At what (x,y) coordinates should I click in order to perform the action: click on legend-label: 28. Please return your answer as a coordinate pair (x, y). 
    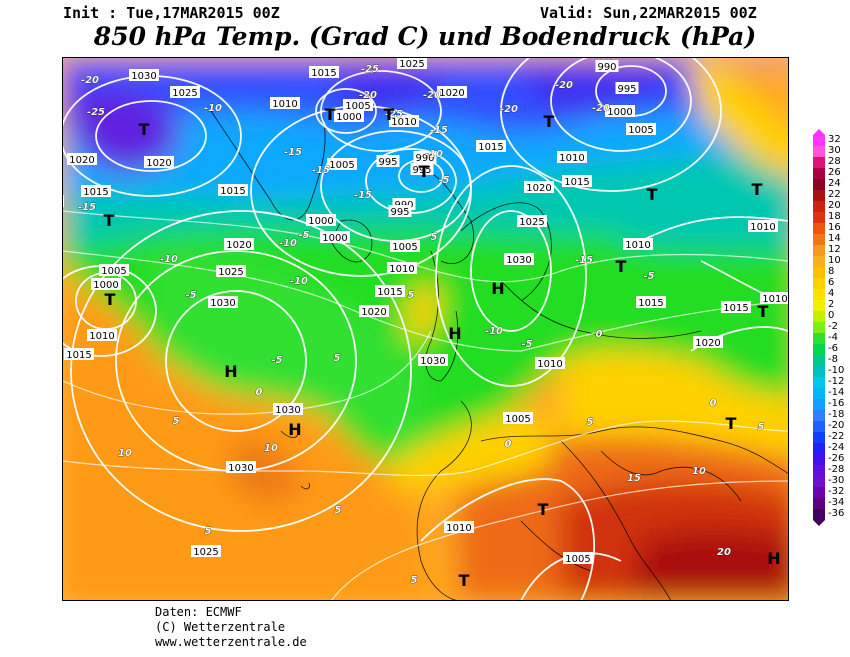
    Looking at the image, I should click on (834, 161).